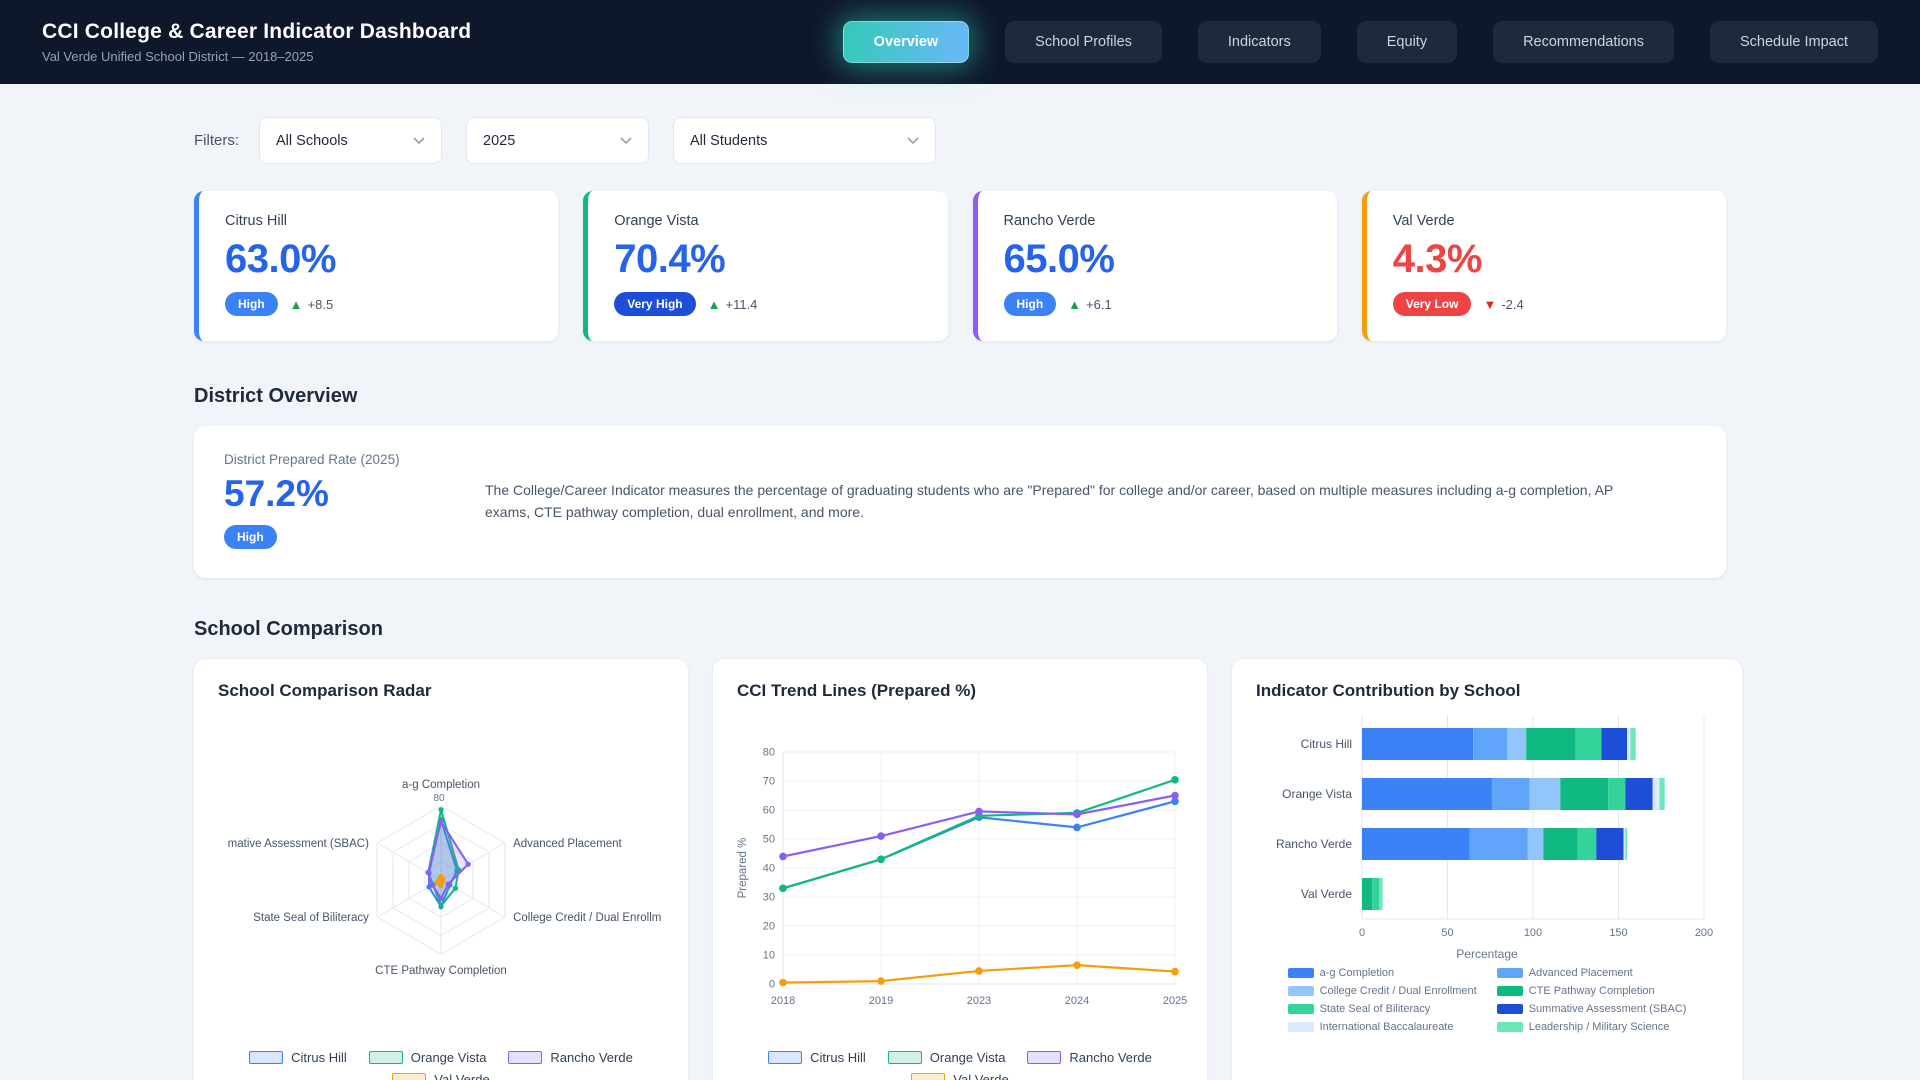 The image size is (1920, 1080). I want to click on tab-indicators: Indicators, so click(1259, 42).